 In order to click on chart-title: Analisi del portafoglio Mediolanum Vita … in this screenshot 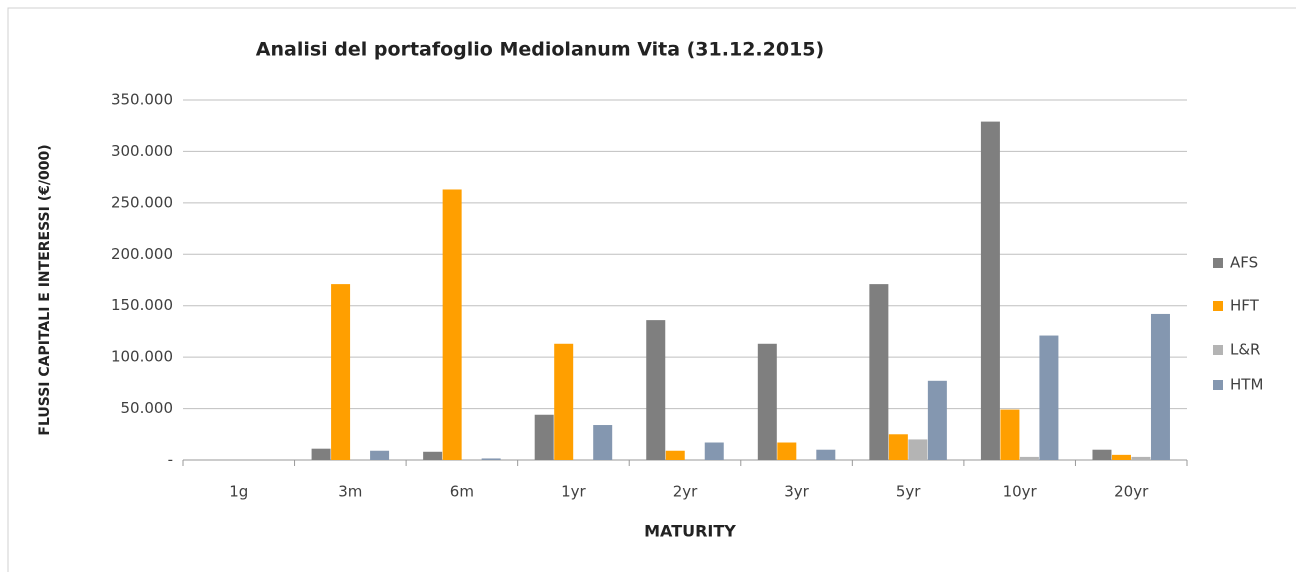, I will do `click(540, 50)`.